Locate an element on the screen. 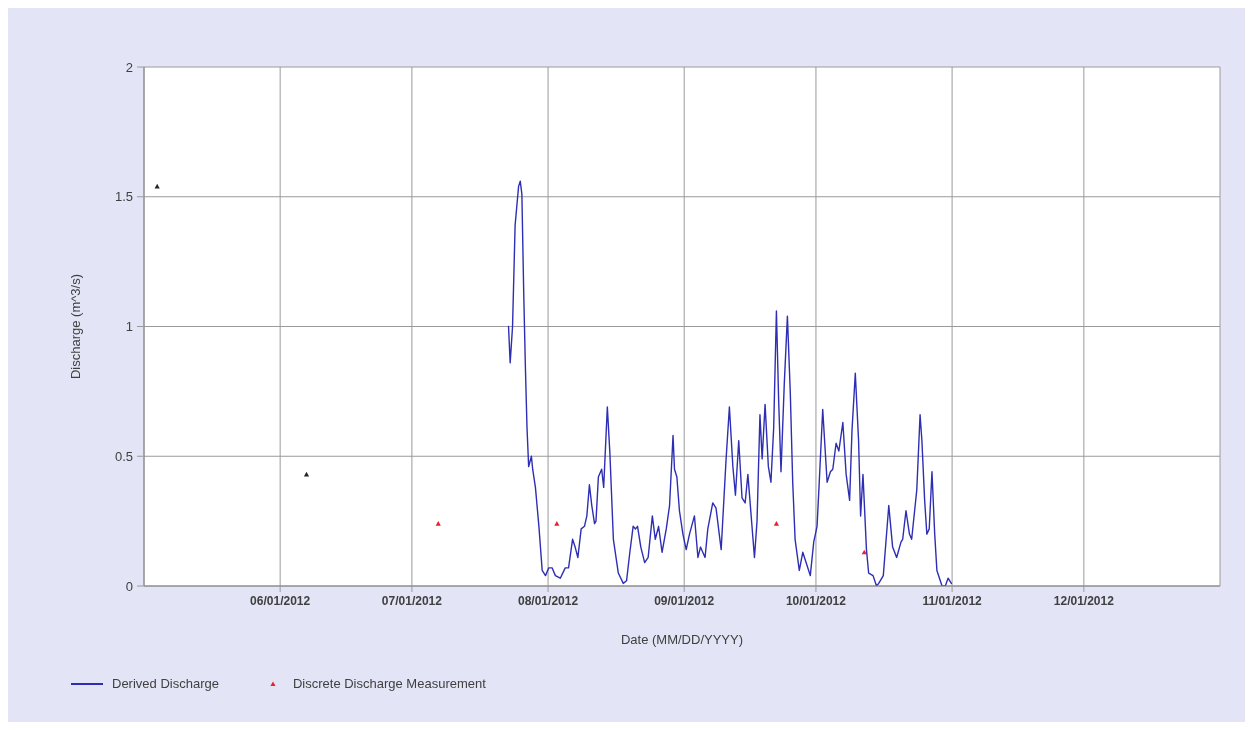  legend-label: Discrete Discharge Measurement is located at coordinates (389, 683).